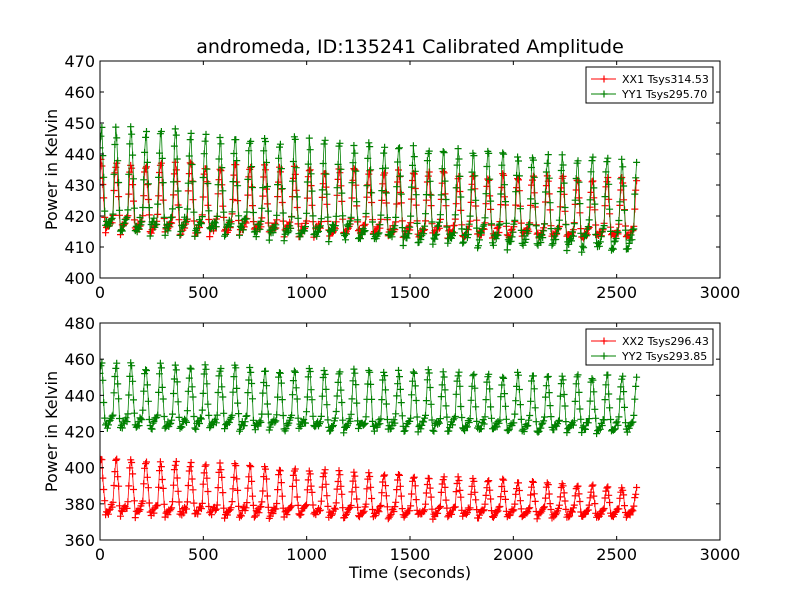 The height and width of the screenshot is (600, 800). What do you see at coordinates (664, 94) in the screenshot?
I see `legend-entry: YY1 Tsys295.70` at bounding box center [664, 94].